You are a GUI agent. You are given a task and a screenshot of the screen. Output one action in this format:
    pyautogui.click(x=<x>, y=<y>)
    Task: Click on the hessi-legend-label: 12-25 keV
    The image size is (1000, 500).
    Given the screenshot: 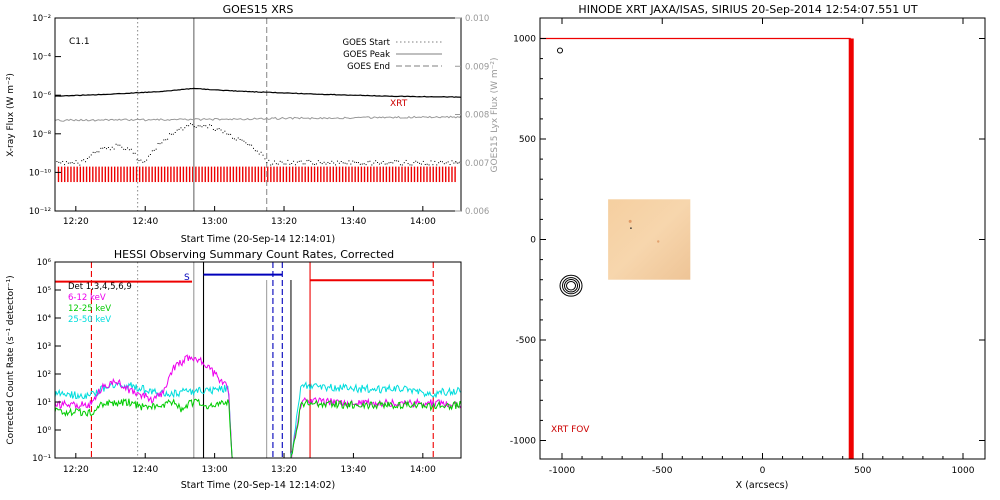 What is the action you would take?
    pyautogui.click(x=89, y=309)
    